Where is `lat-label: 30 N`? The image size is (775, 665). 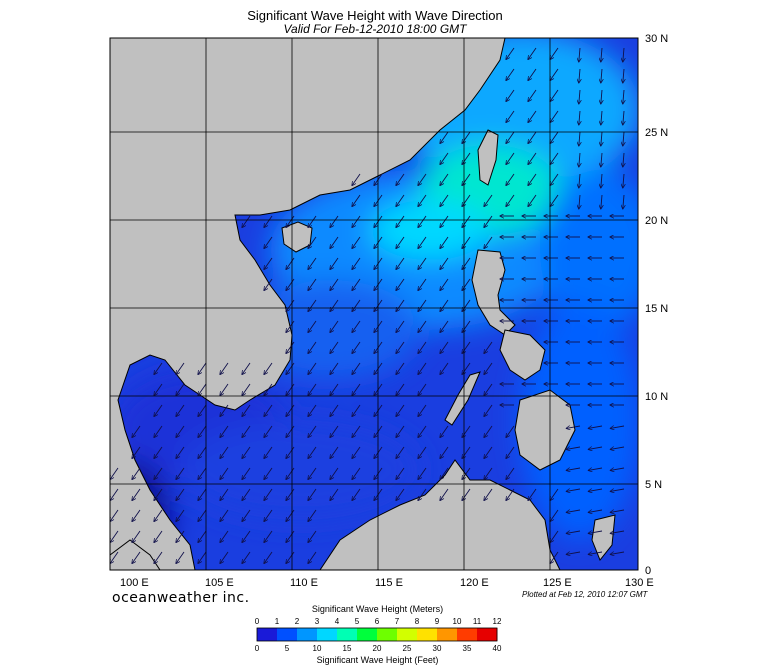 lat-label: 30 N is located at coordinates (656, 39).